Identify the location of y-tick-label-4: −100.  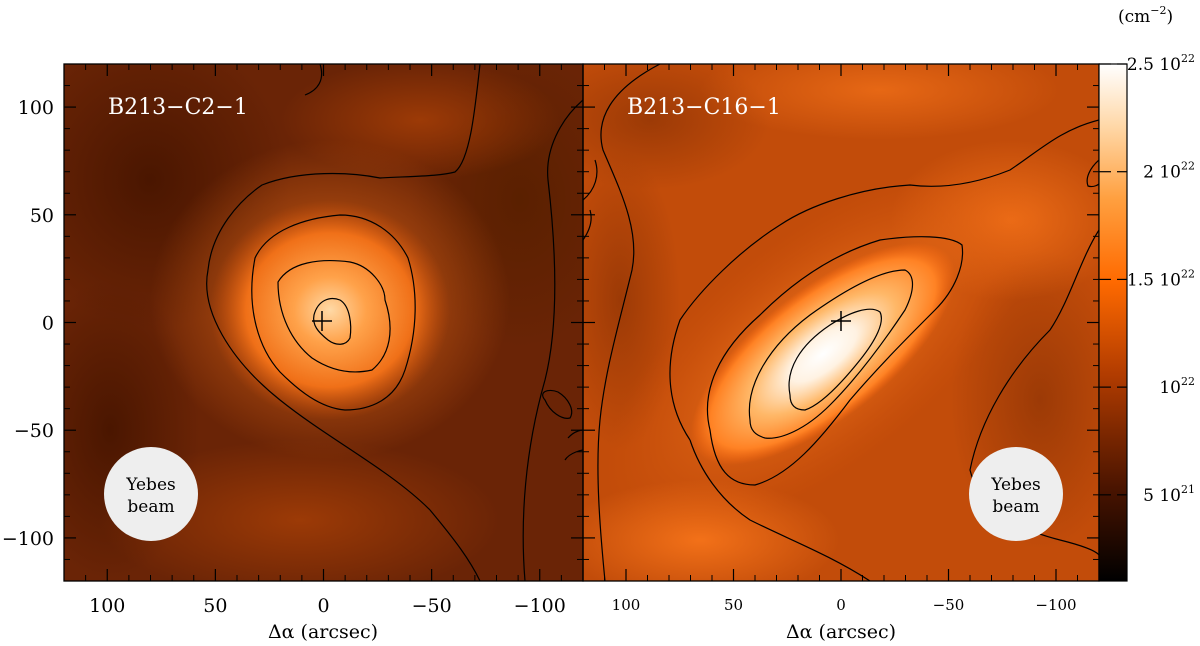
(28, 539).